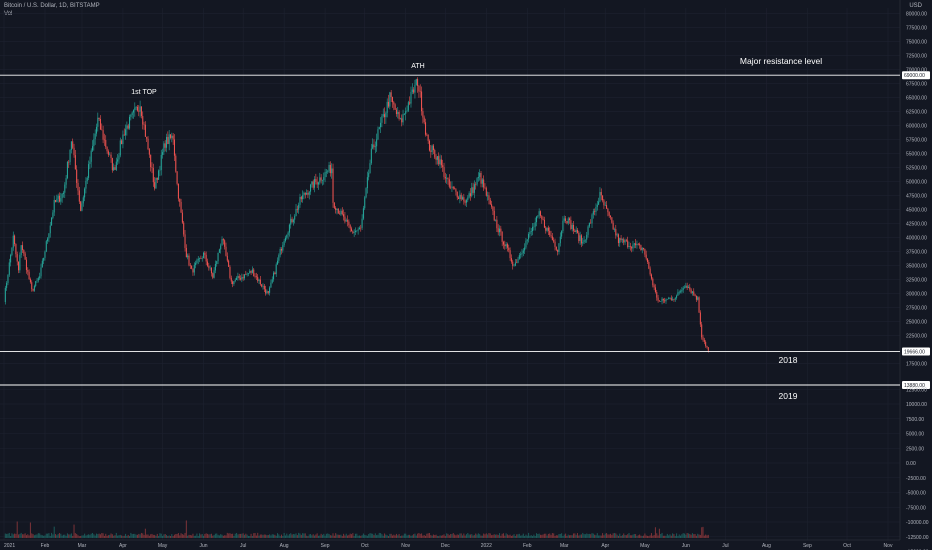  I want to click on annotation-label: 1st TOP, so click(144, 92).